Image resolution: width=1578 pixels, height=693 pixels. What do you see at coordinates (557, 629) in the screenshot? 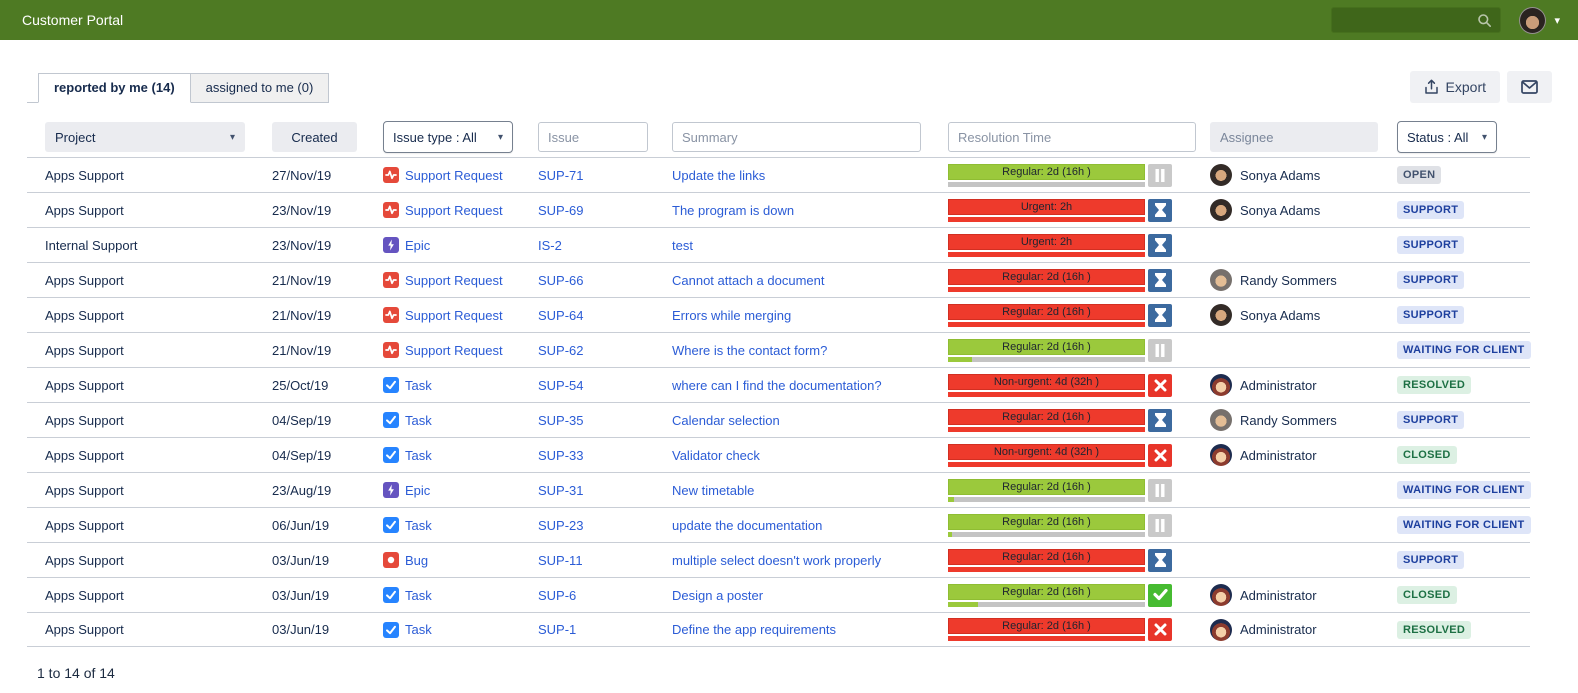
I see `issue-key-link: SUP-1` at bounding box center [557, 629].